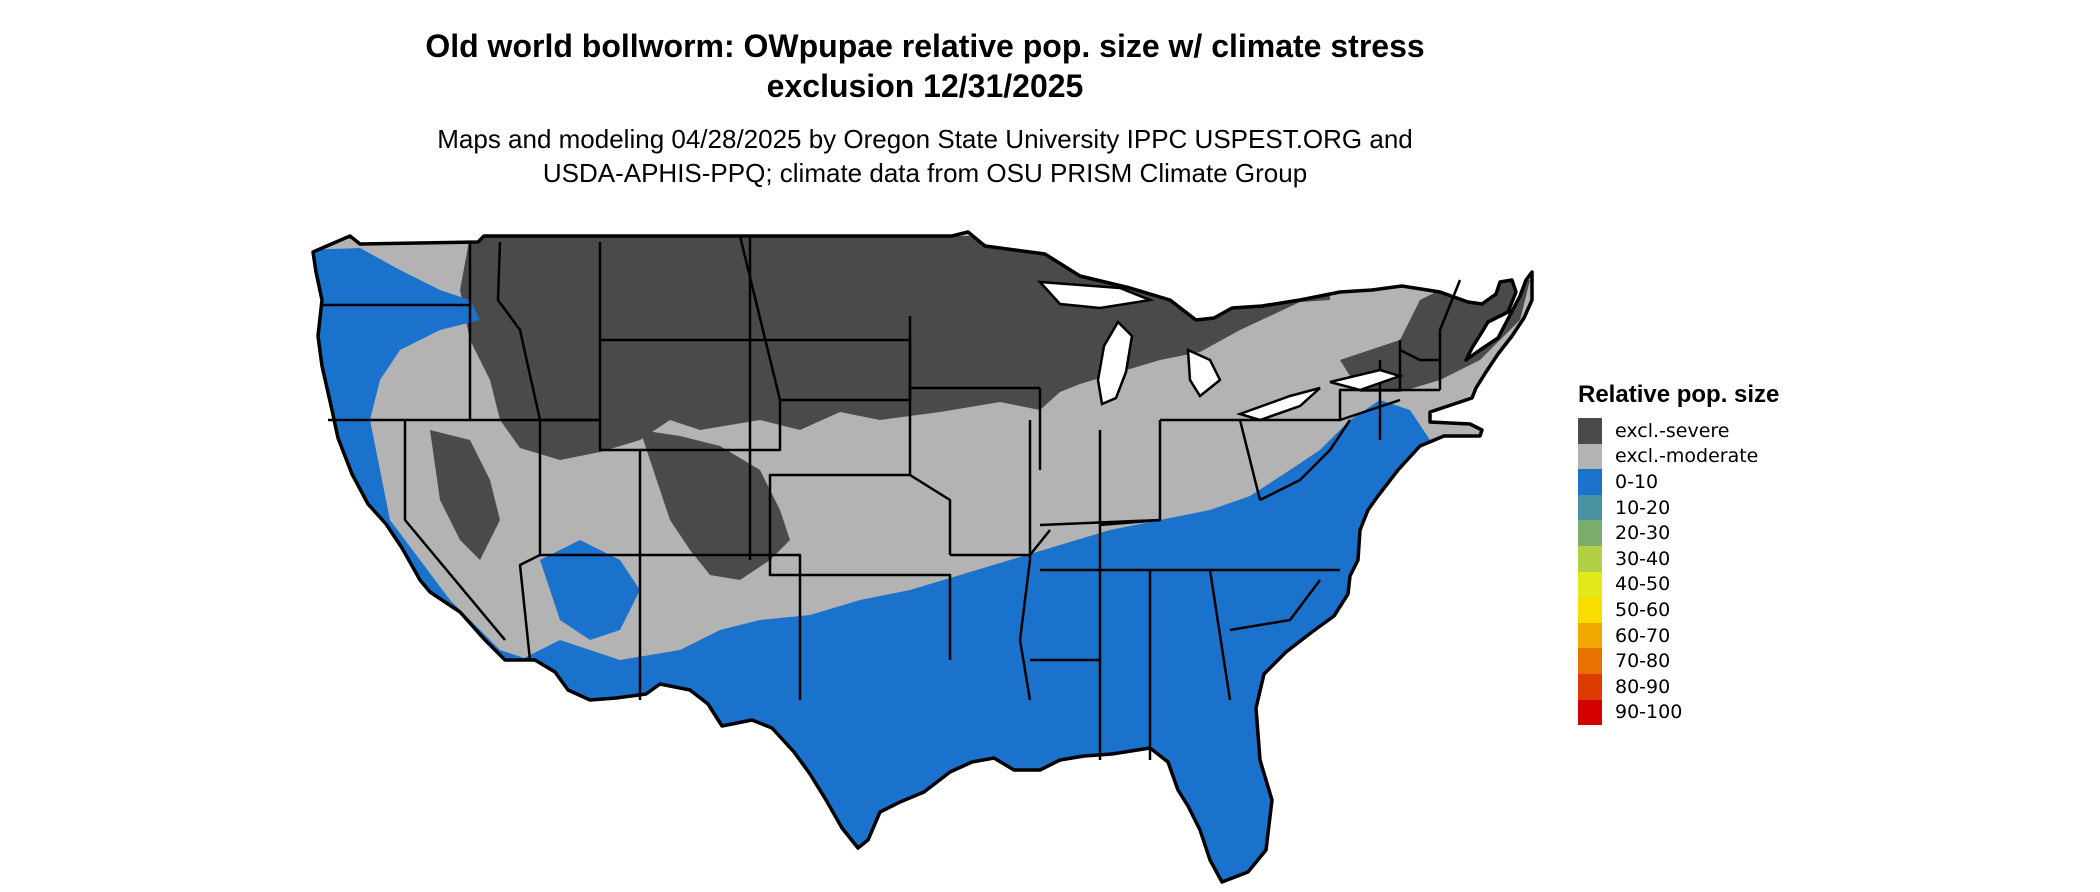  I want to click on legend-item: 10-20, so click(1678, 507).